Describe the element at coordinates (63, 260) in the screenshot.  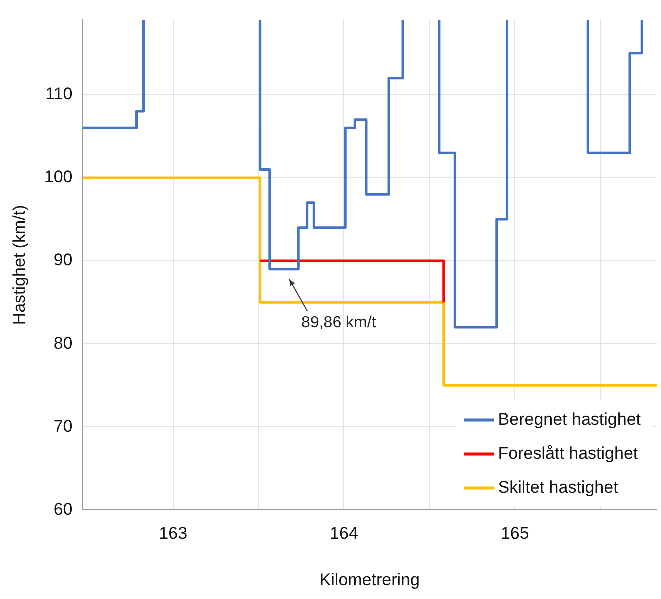
I see `y-tick-label: 90` at that location.